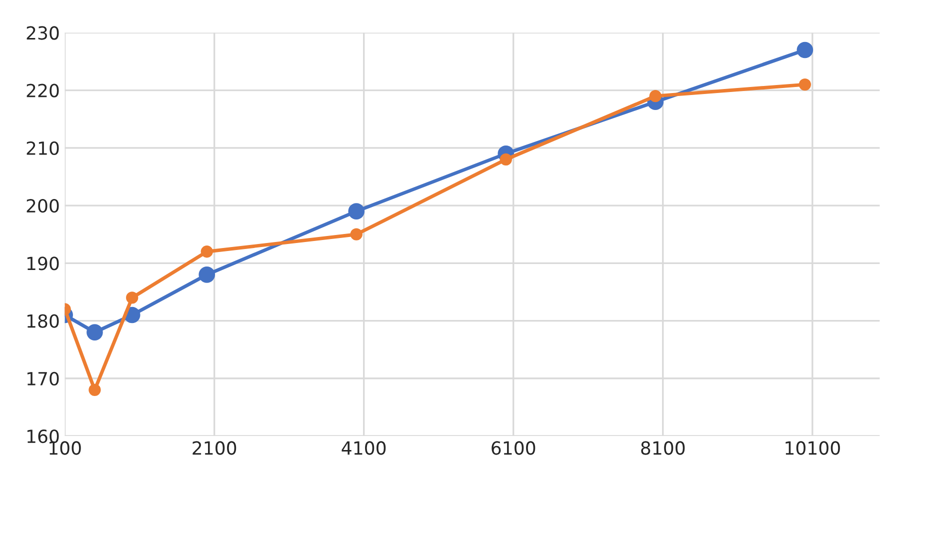 The width and height of the screenshot is (926, 545). Describe the element at coordinates (42, 33) in the screenshot. I see `y-tick-label: 230` at that location.